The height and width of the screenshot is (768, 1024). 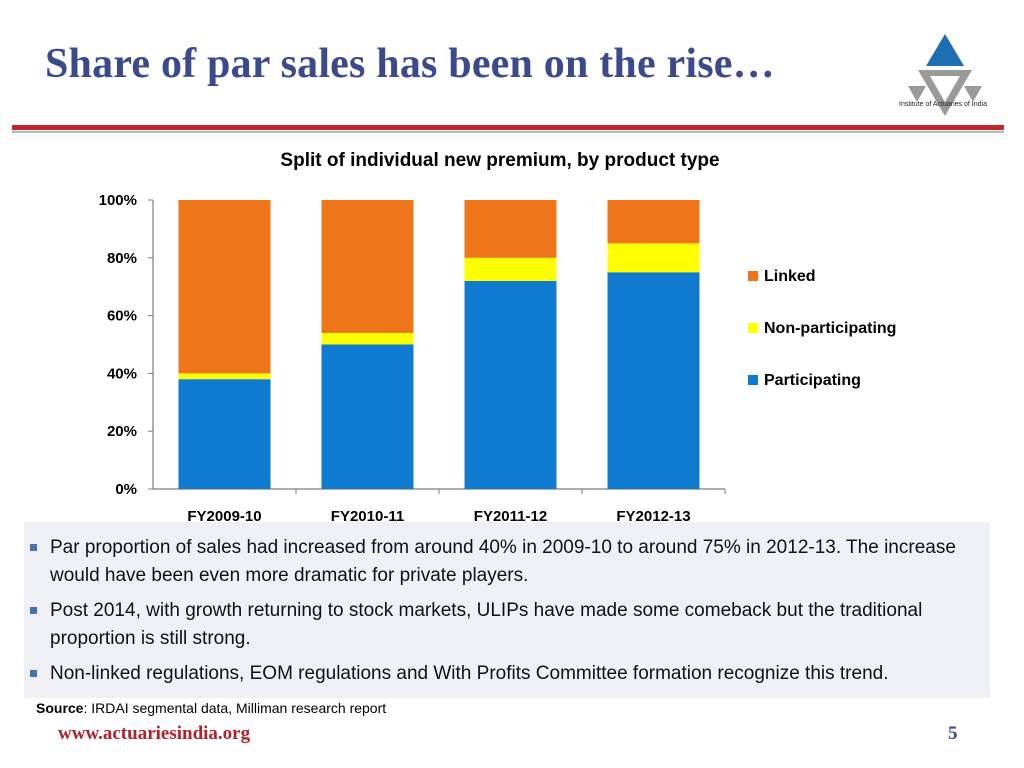 I want to click on legend-label: Participating, so click(x=812, y=380).